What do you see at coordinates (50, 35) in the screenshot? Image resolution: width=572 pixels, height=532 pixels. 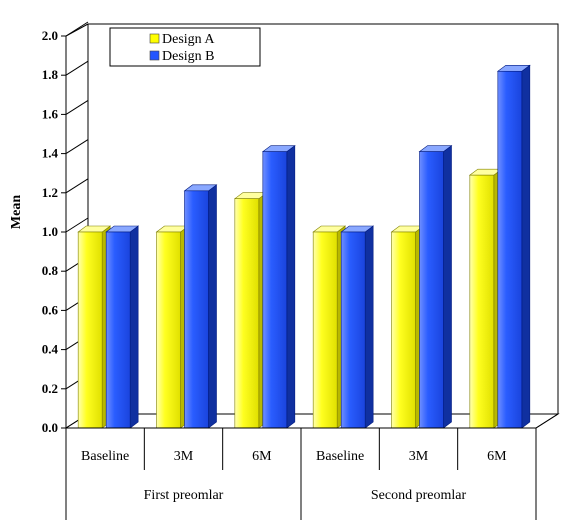 I see `y-tick-label: 2.0` at bounding box center [50, 35].